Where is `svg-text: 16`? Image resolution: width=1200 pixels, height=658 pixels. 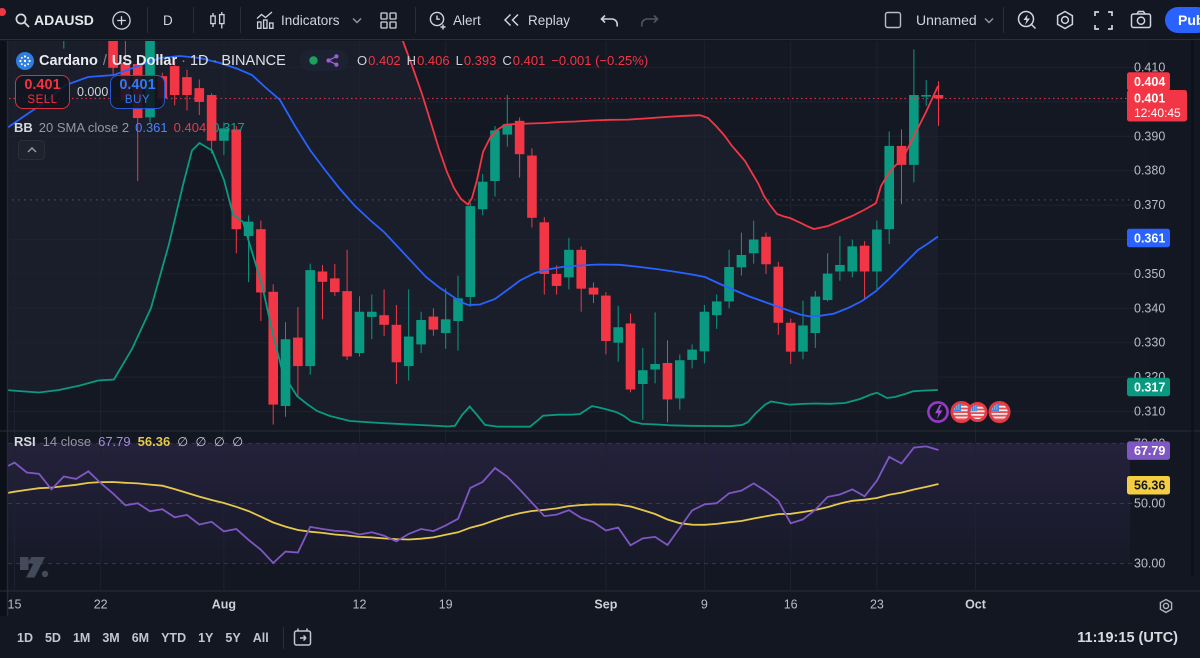 svg-text: 16 is located at coordinates (791, 605).